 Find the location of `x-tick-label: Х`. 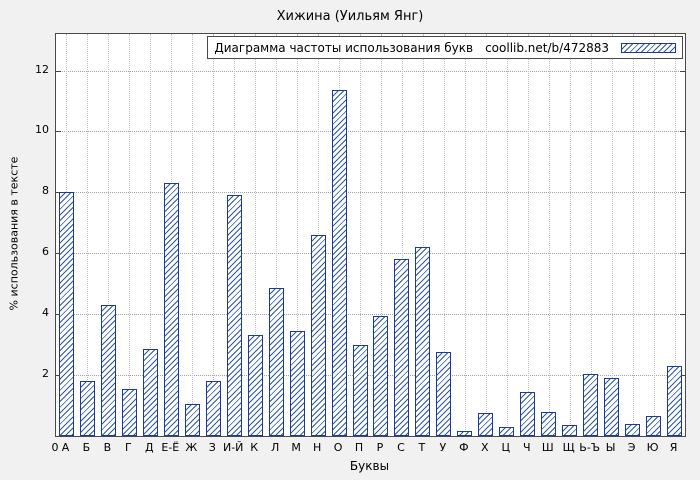

x-tick-label: Х is located at coordinates (485, 447).